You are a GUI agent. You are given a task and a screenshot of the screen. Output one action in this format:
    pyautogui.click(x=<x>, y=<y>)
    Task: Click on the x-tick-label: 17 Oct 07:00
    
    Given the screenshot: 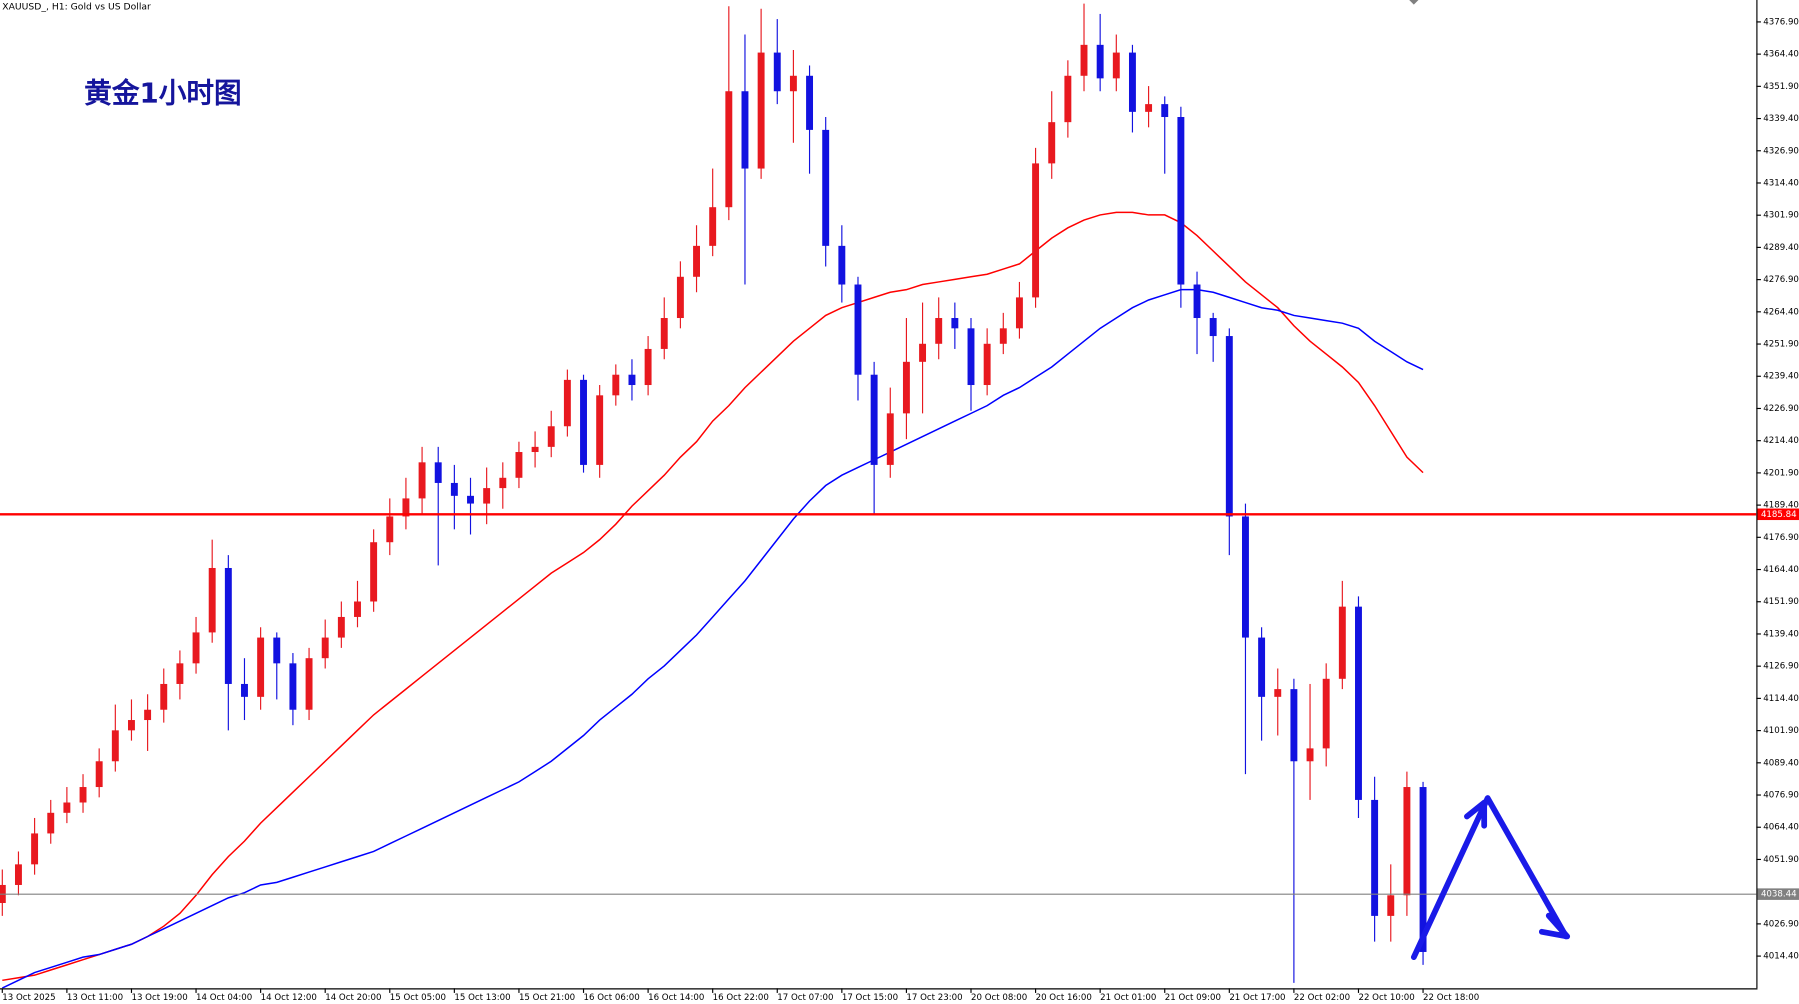 What is the action you would take?
    pyautogui.click(x=805, y=998)
    